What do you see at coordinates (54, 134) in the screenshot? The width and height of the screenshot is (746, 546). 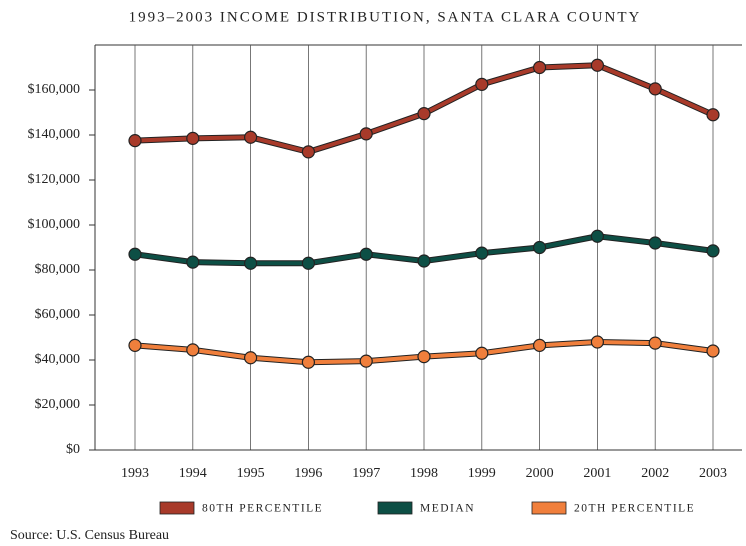 I see `y-tick-label: $140,000` at bounding box center [54, 134].